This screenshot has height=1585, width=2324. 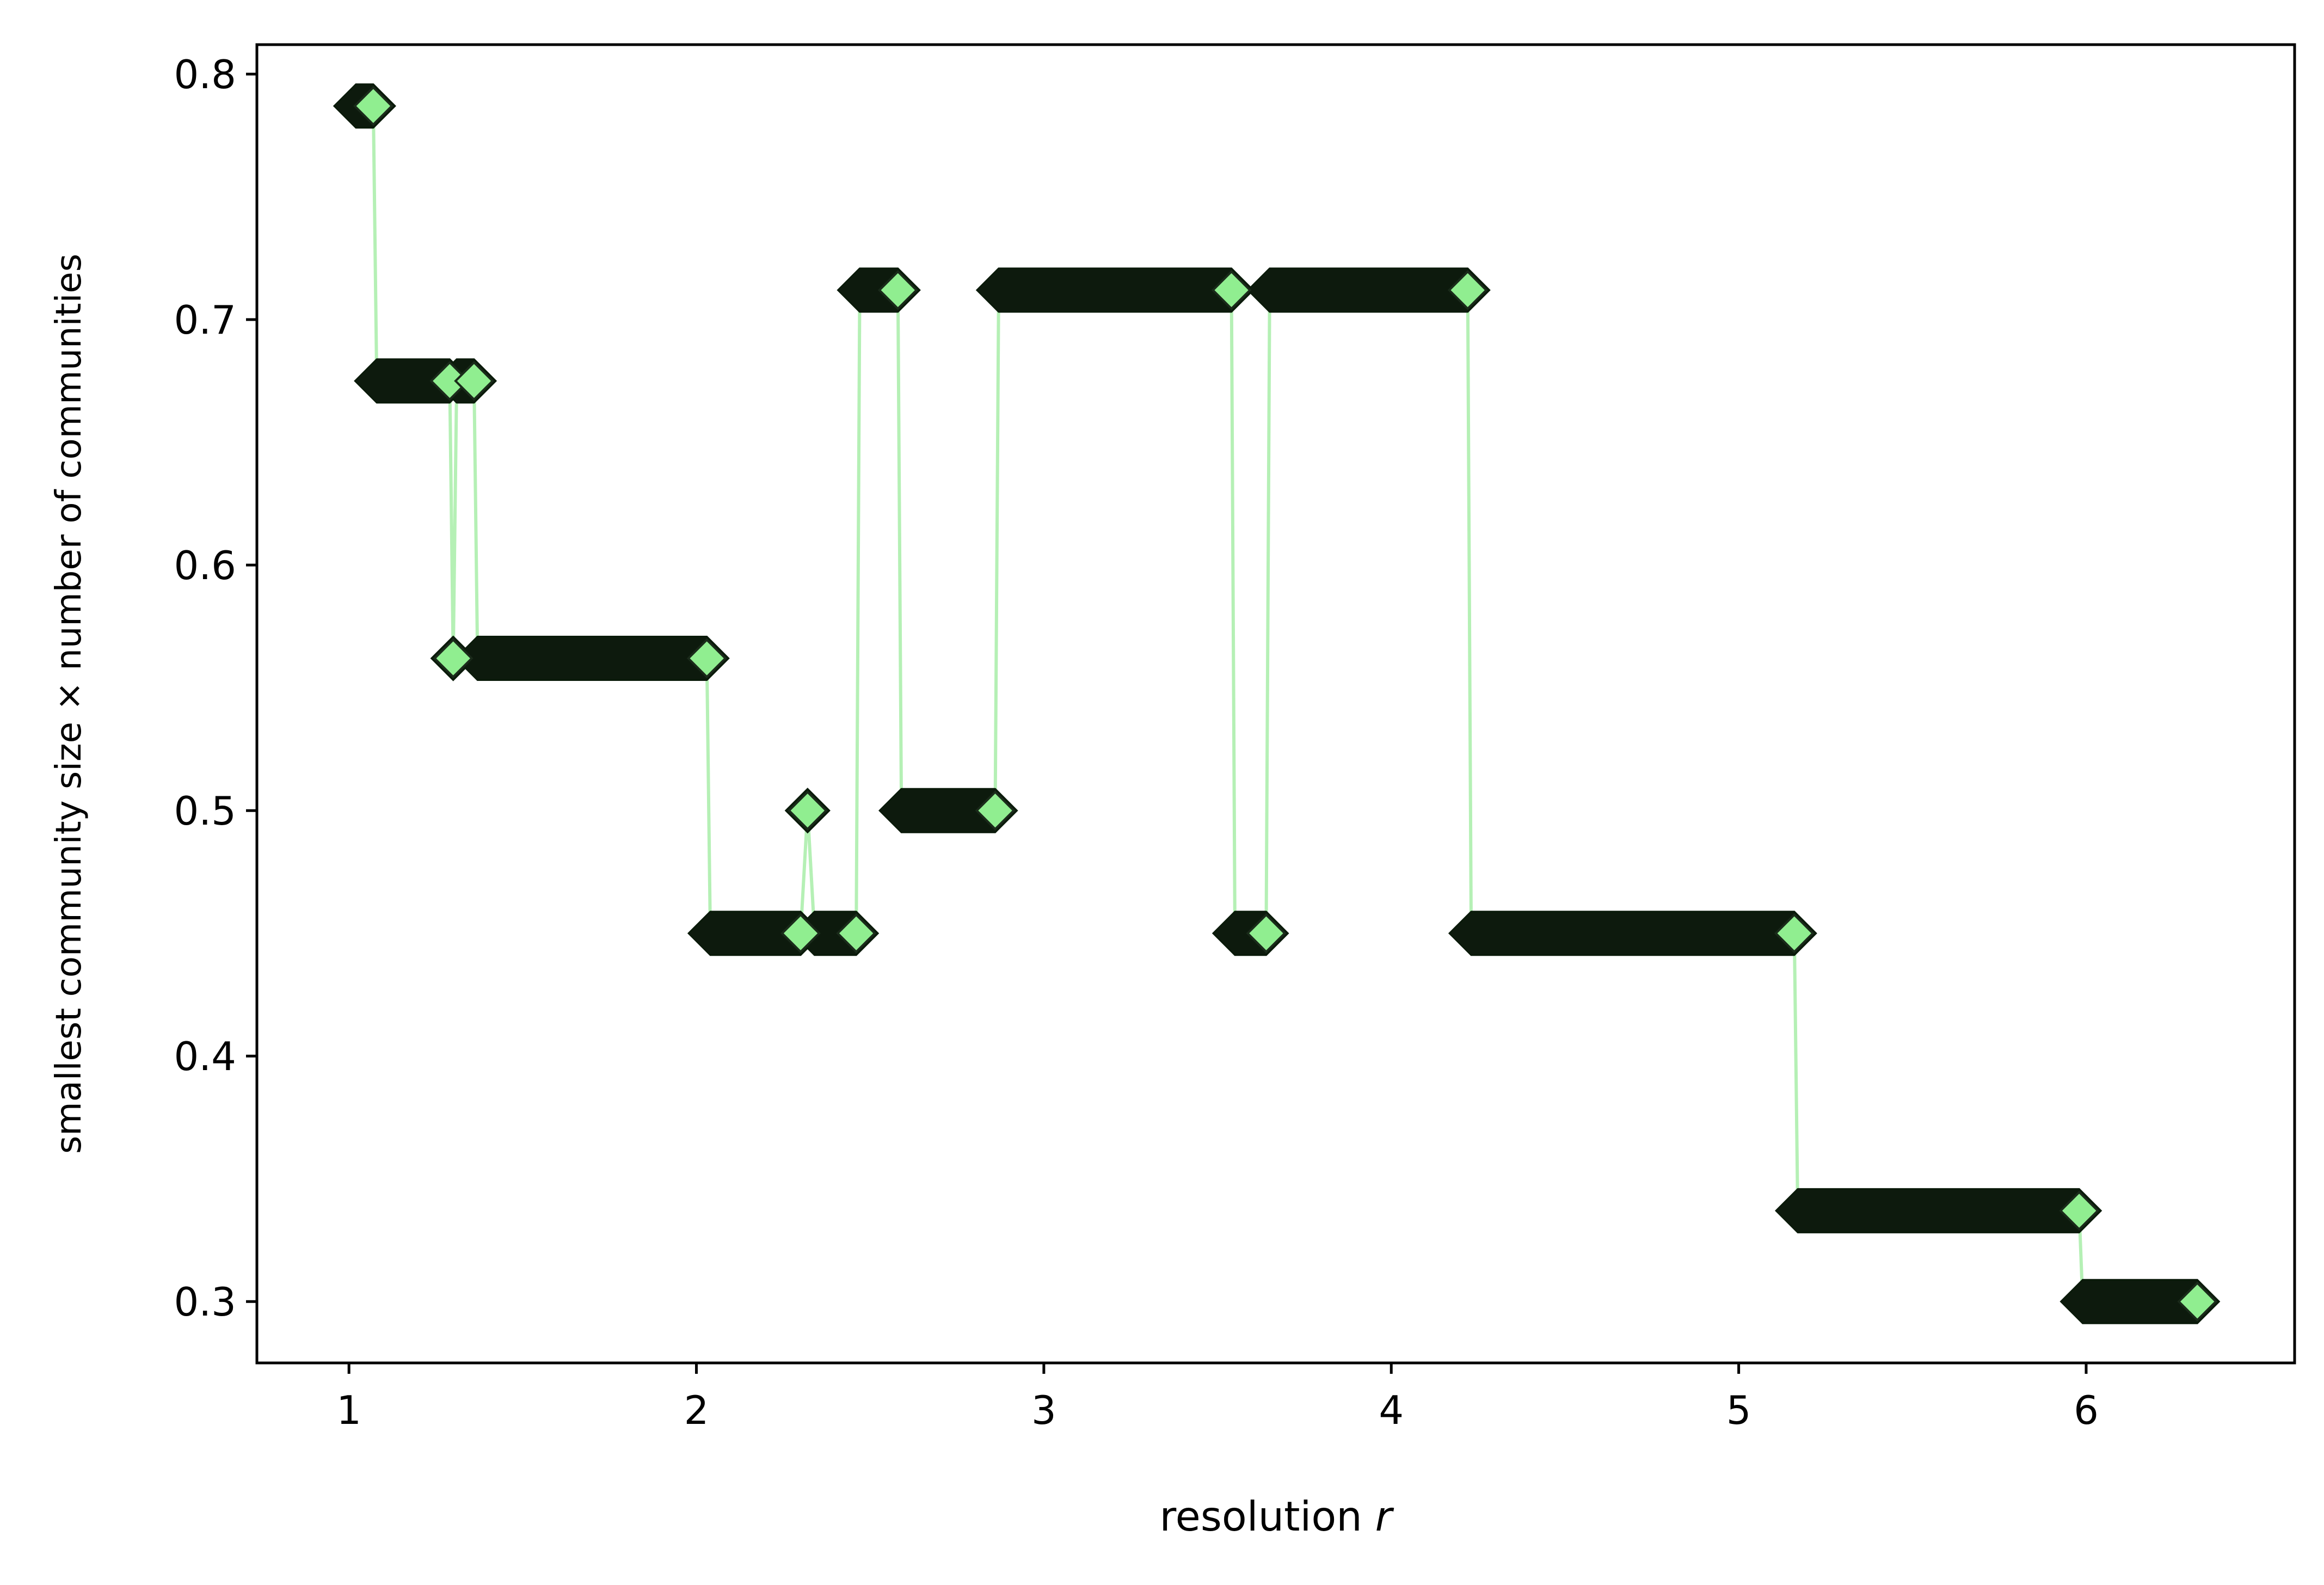 What do you see at coordinates (205, 1302) in the screenshot?
I see `y-tick-label: 0.3` at bounding box center [205, 1302].